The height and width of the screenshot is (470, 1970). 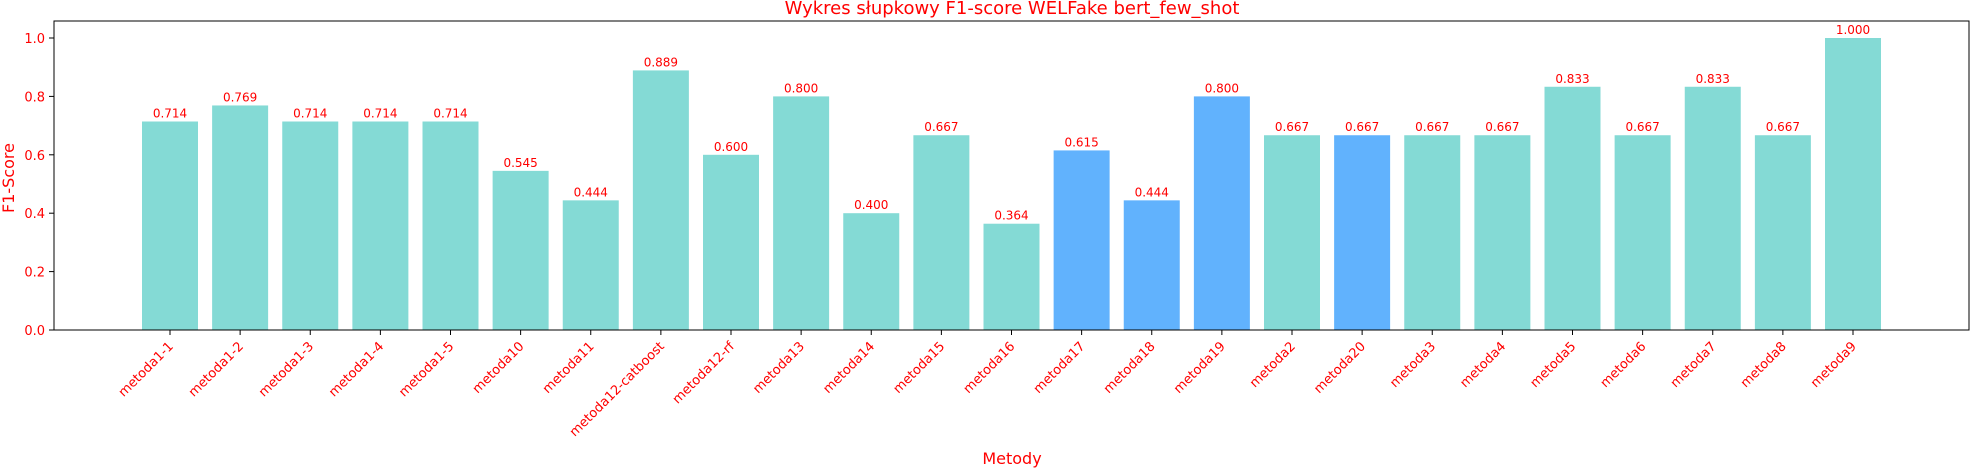 I want to click on value-label-metoda9: 1.000, so click(x=1853, y=30).